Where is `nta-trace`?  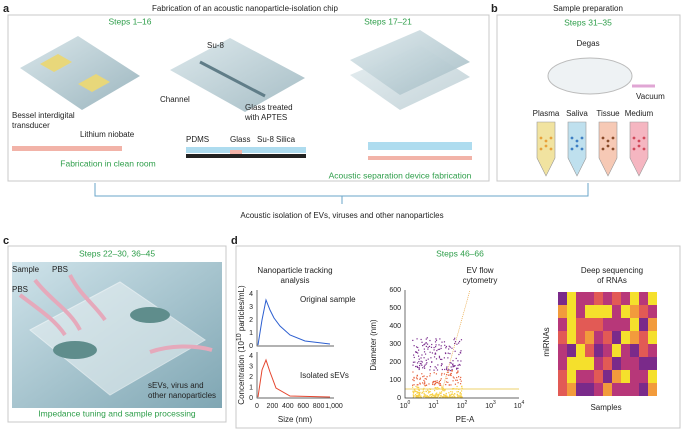 nta-trace is located at coordinates (294, 322).